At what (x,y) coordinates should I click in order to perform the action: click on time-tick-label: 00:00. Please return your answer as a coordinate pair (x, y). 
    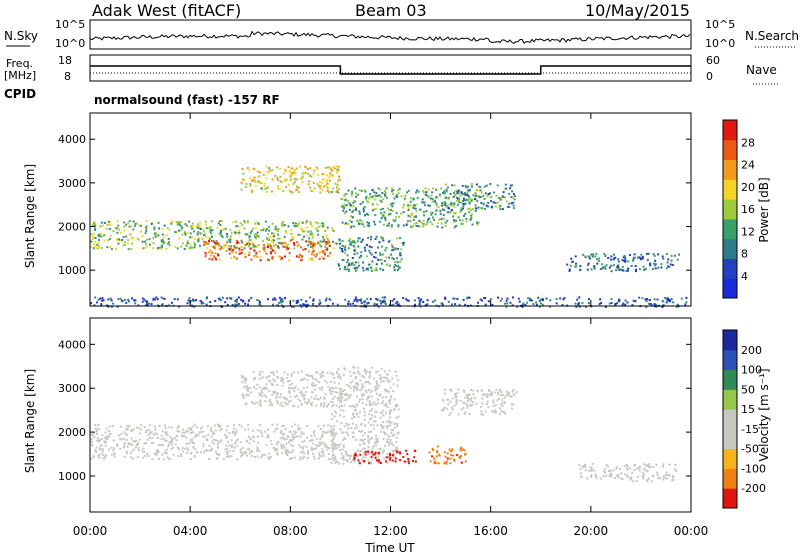
    Looking at the image, I should click on (90, 531).